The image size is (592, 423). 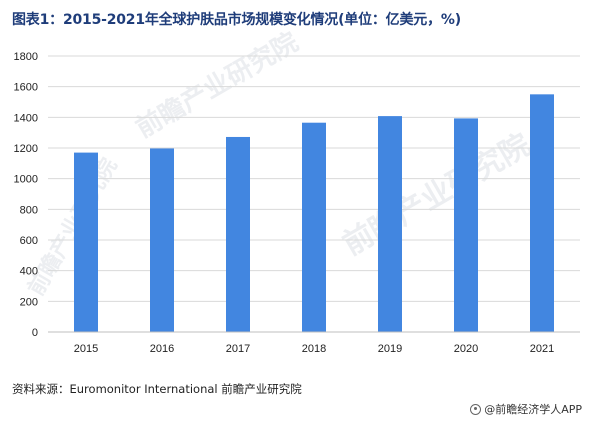 I want to click on x-tick-label: 2017, so click(x=238, y=349).